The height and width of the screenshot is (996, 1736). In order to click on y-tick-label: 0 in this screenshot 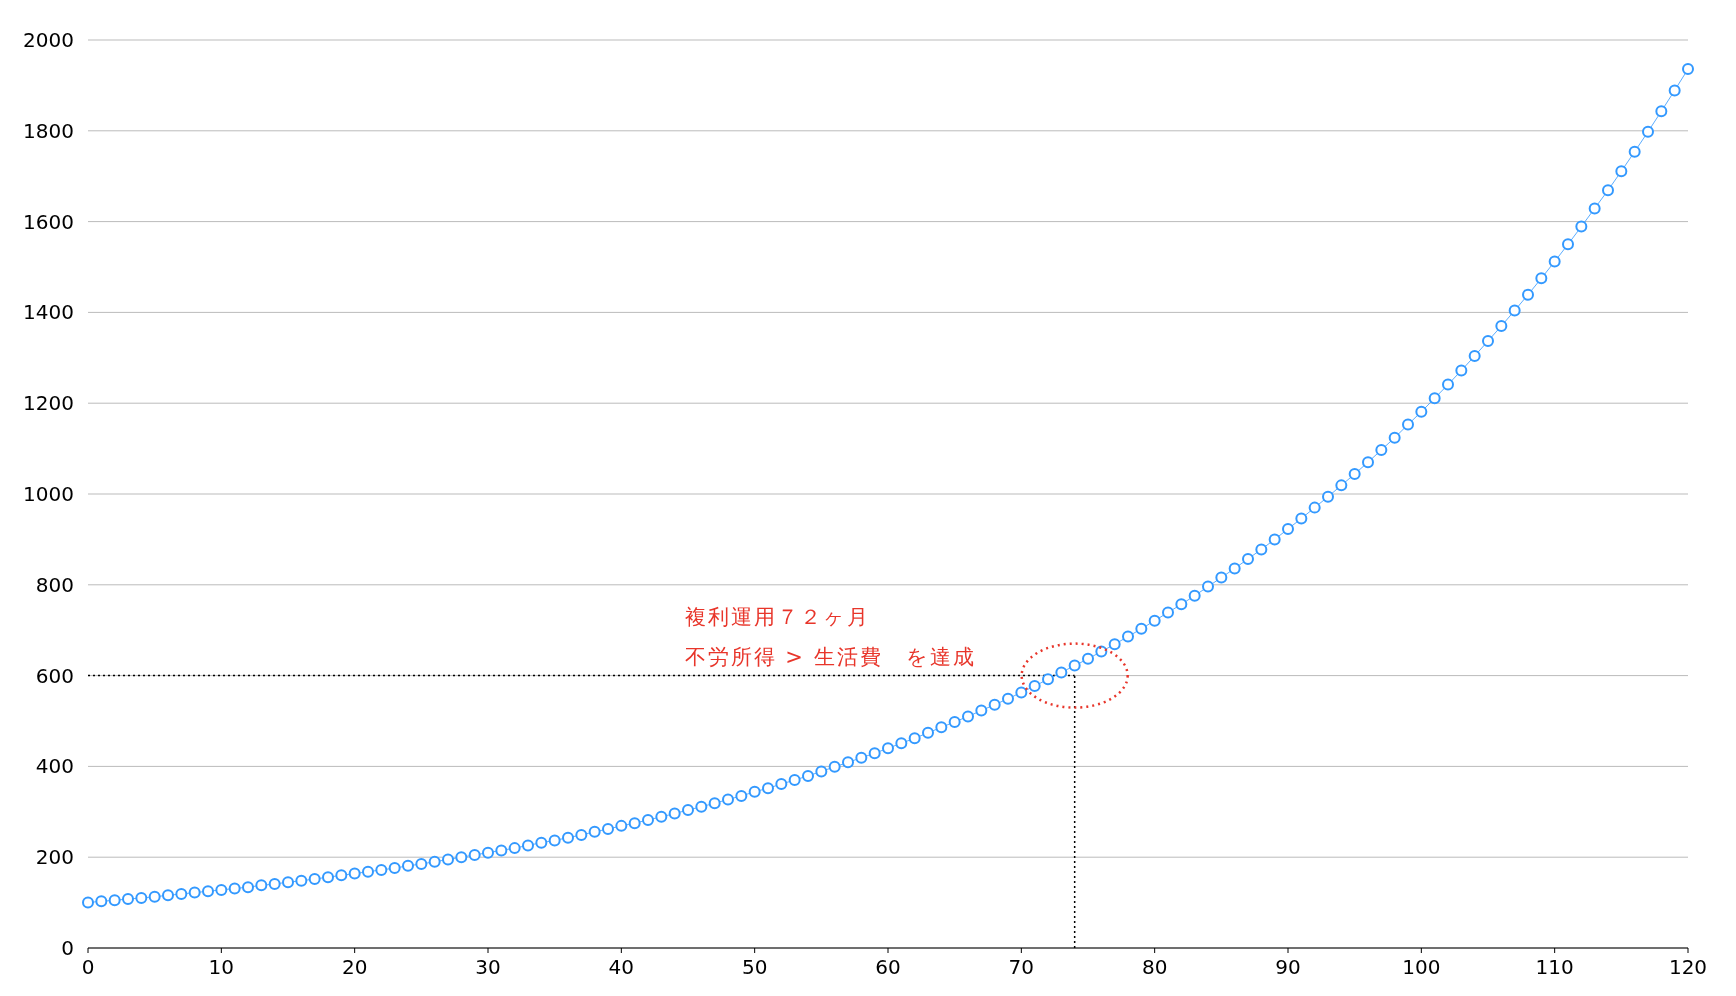, I will do `click(67, 948)`.